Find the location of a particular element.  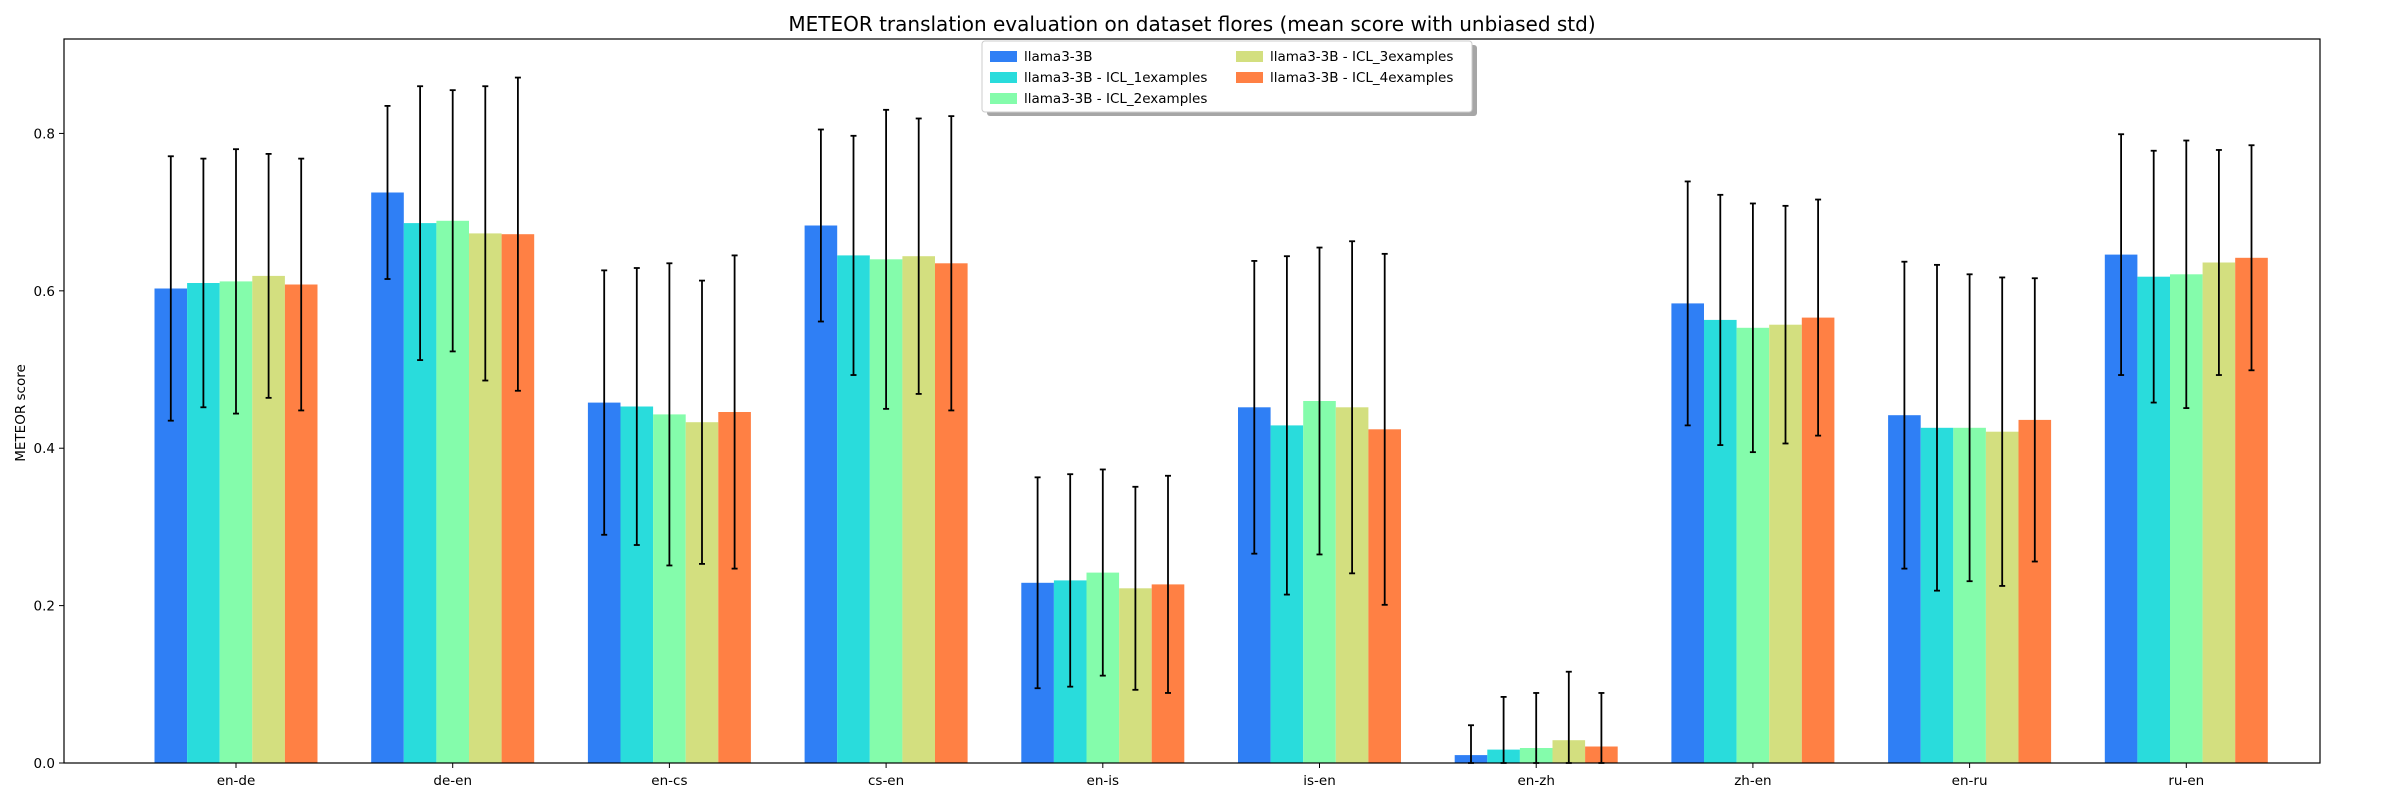

x-tick-label: en-zh is located at coordinates (1536, 781).